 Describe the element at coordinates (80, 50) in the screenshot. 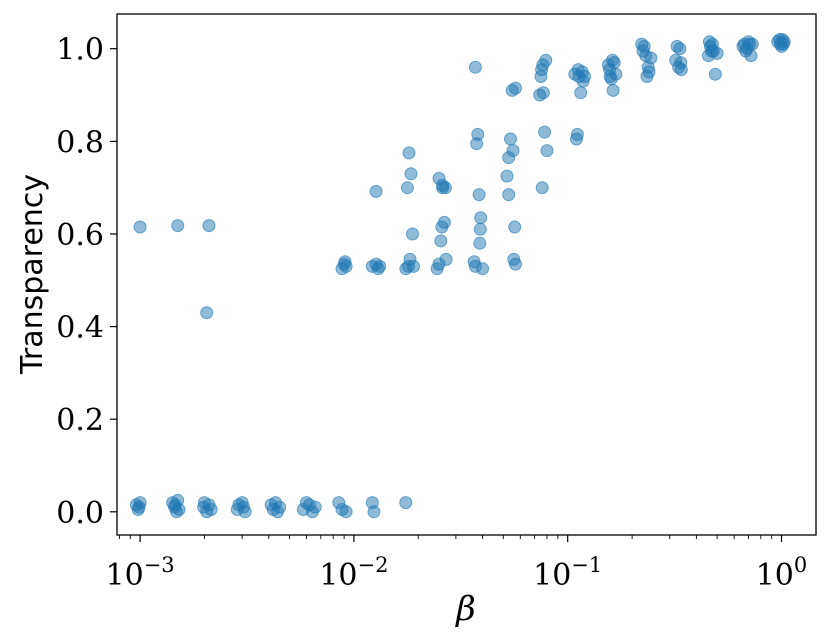

I see `y-tick-label: 1.0` at that location.